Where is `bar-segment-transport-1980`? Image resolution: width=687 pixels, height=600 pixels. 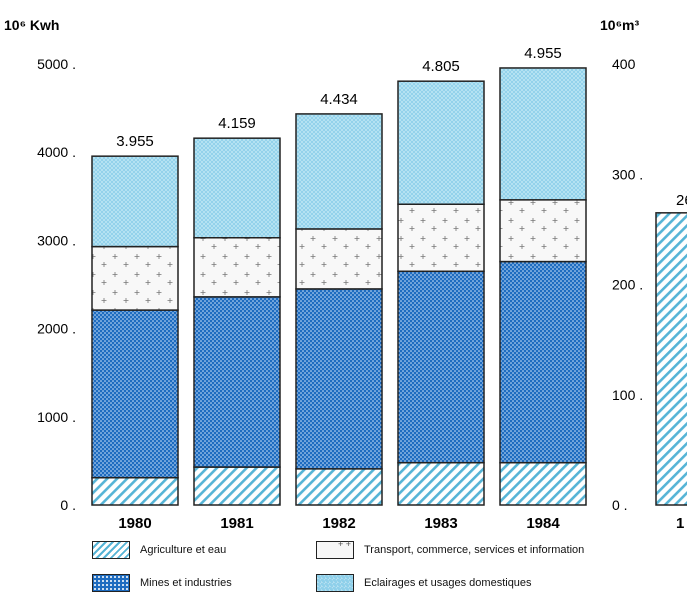
bar-segment-transport-1980 is located at coordinates (135, 278).